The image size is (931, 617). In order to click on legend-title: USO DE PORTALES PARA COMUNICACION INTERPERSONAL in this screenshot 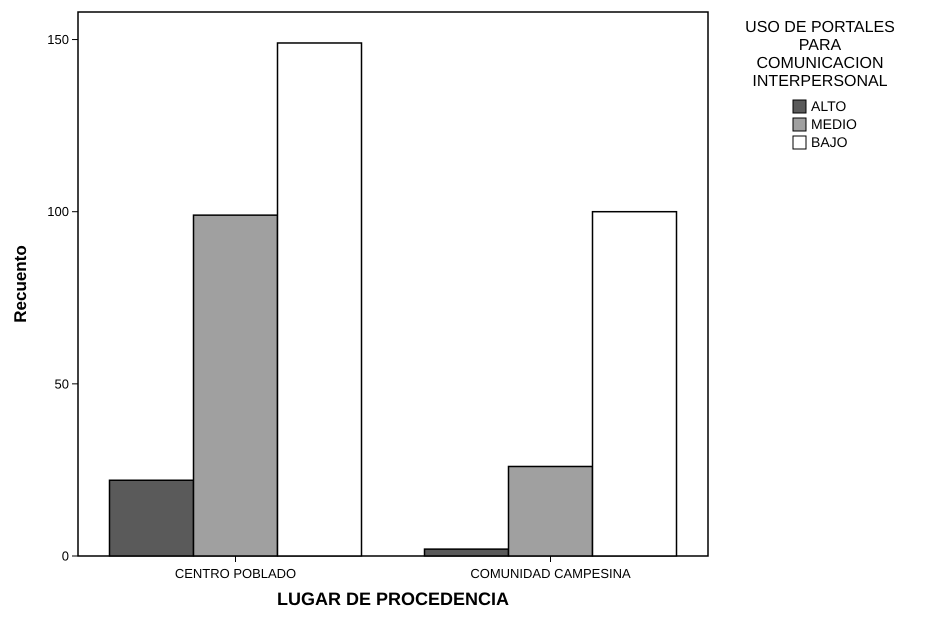, I will do `click(820, 54)`.